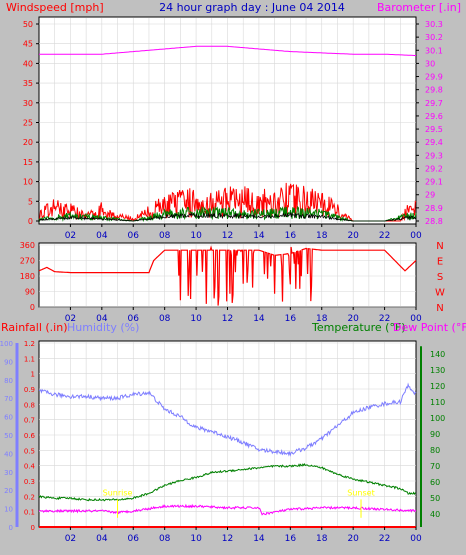 The width and height of the screenshot is (466, 555). What do you see at coordinates (30, 221) in the screenshot?
I see `wind-tick-label: 0` at bounding box center [30, 221].